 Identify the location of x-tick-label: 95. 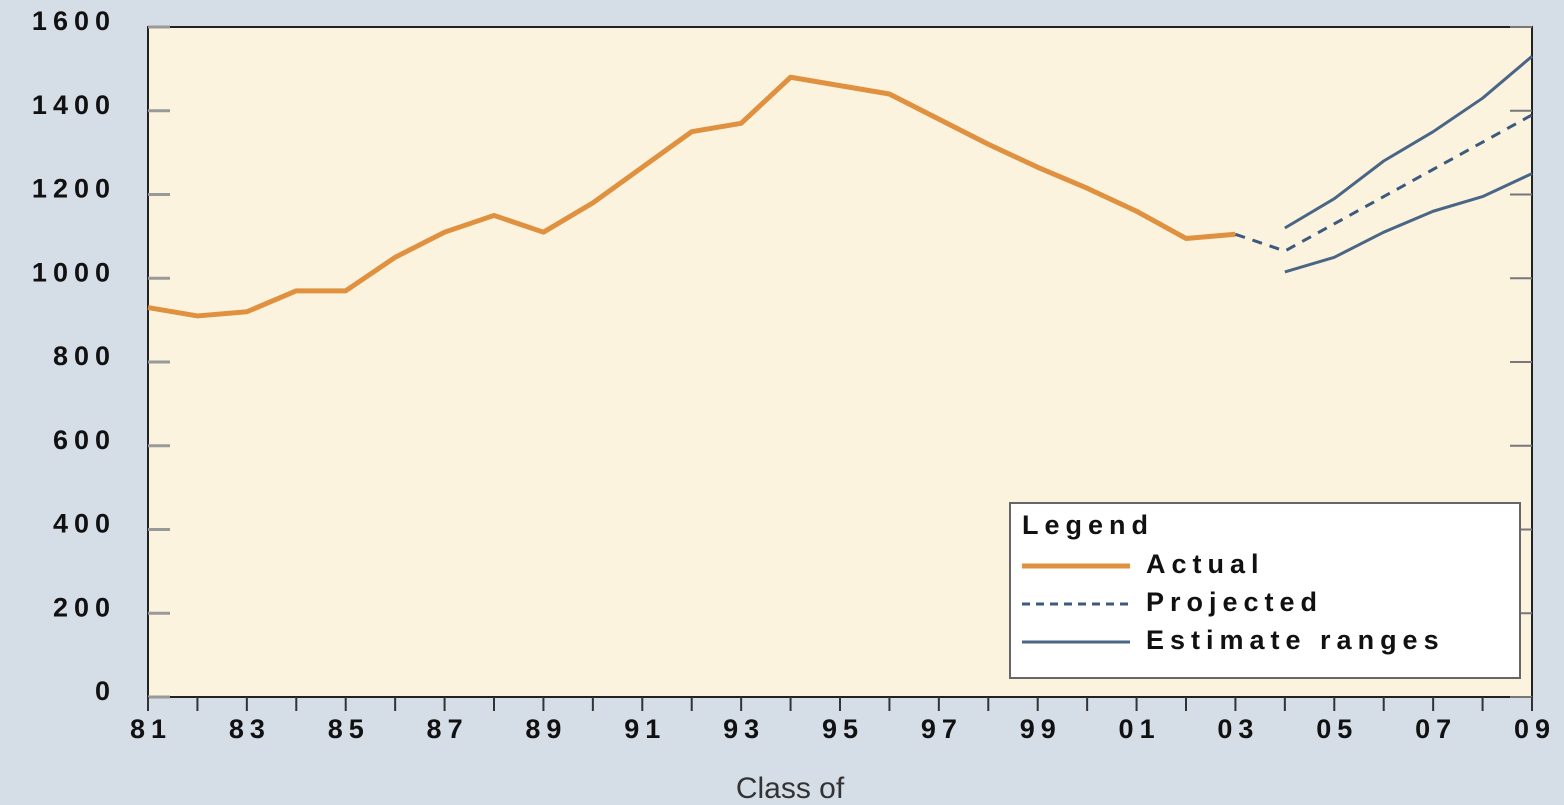
(843, 729).